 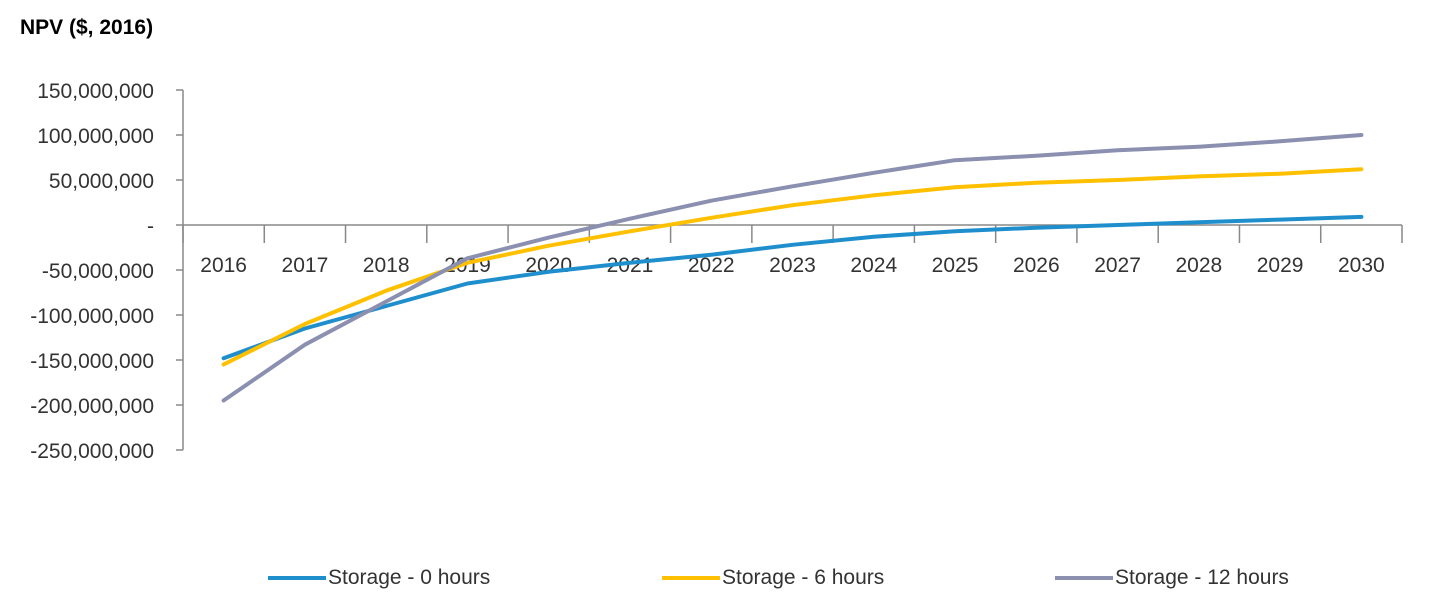 I want to click on chart-title: NPV ($, 2016), so click(x=87, y=27).